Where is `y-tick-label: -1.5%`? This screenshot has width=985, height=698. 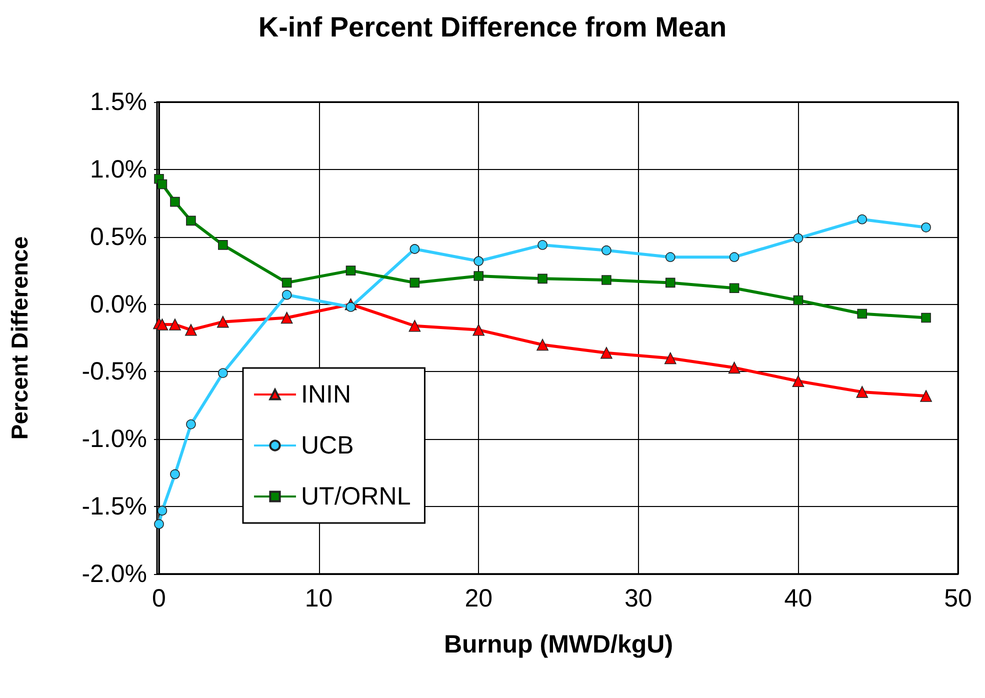
y-tick-label: -1.5% is located at coordinates (114, 506).